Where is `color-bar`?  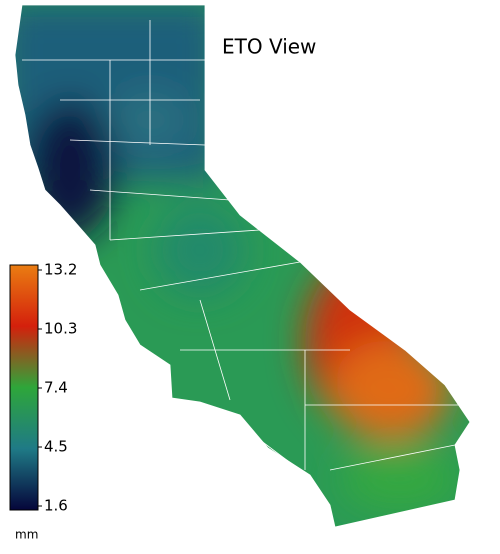
color-bar is located at coordinates (24, 387).